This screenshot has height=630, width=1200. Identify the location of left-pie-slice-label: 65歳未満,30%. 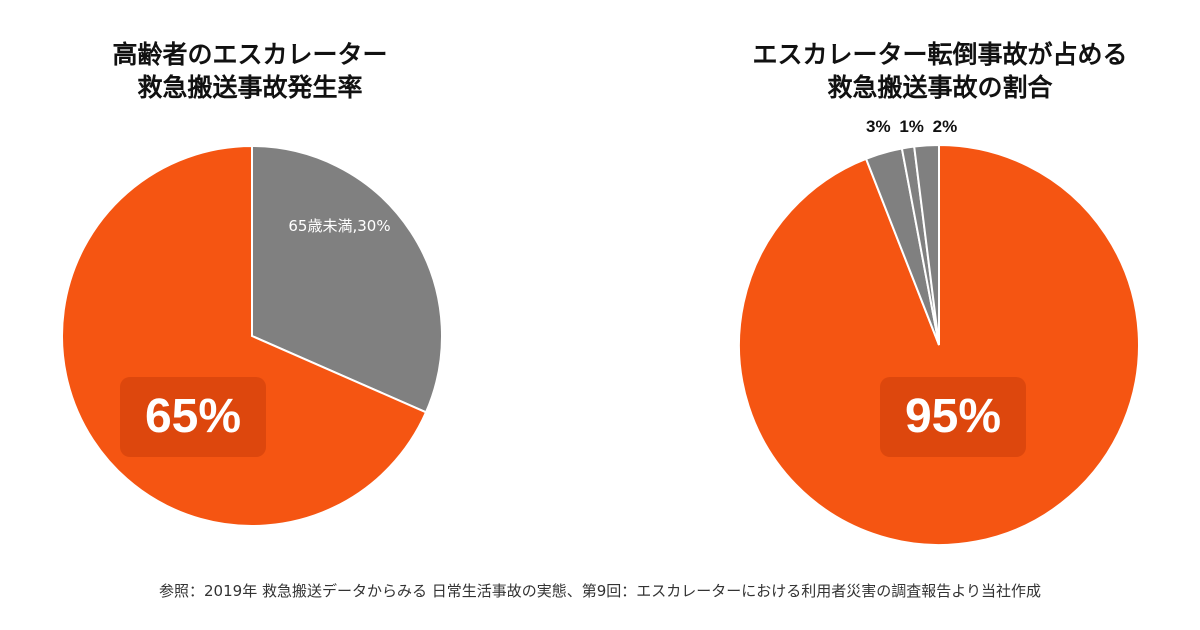
(339, 226).